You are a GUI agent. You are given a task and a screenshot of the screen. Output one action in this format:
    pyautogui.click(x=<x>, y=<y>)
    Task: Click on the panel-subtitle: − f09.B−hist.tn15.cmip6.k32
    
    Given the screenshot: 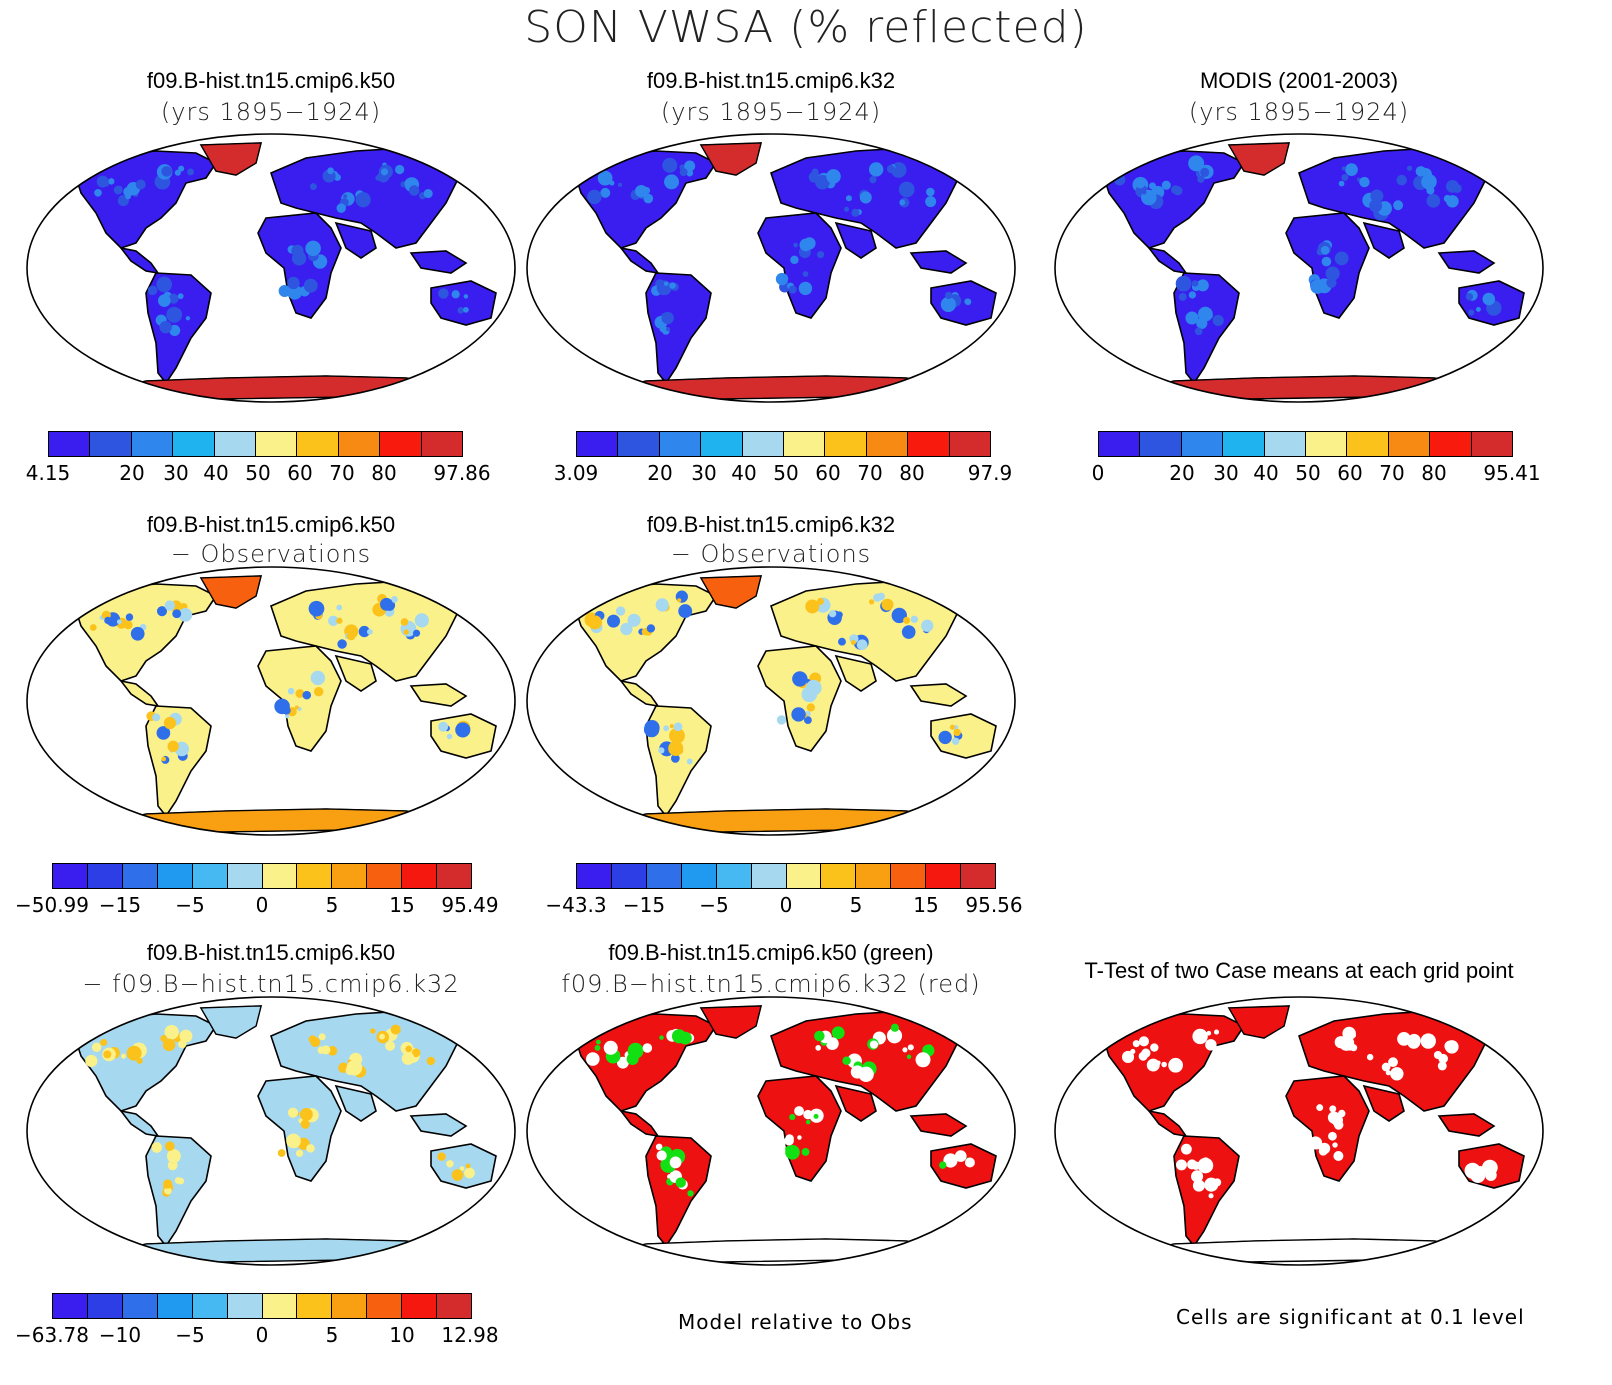 What is the action you would take?
    pyautogui.click(x=271, y=984)
    